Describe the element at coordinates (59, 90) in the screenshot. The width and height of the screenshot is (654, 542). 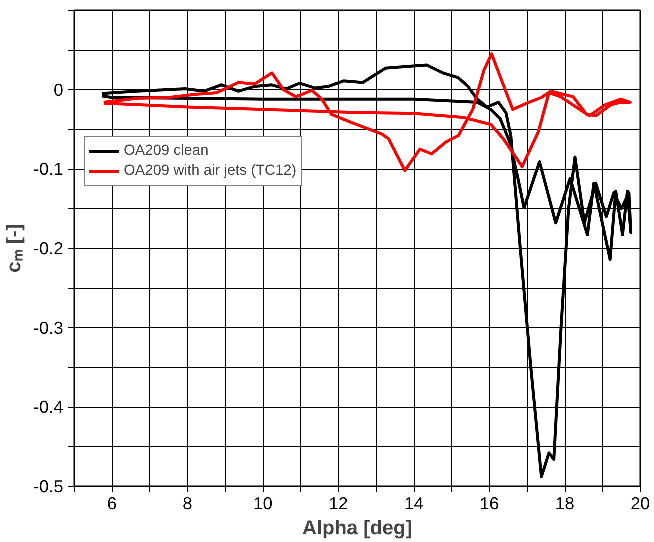
I see `y-tick-label: 0` at that location.